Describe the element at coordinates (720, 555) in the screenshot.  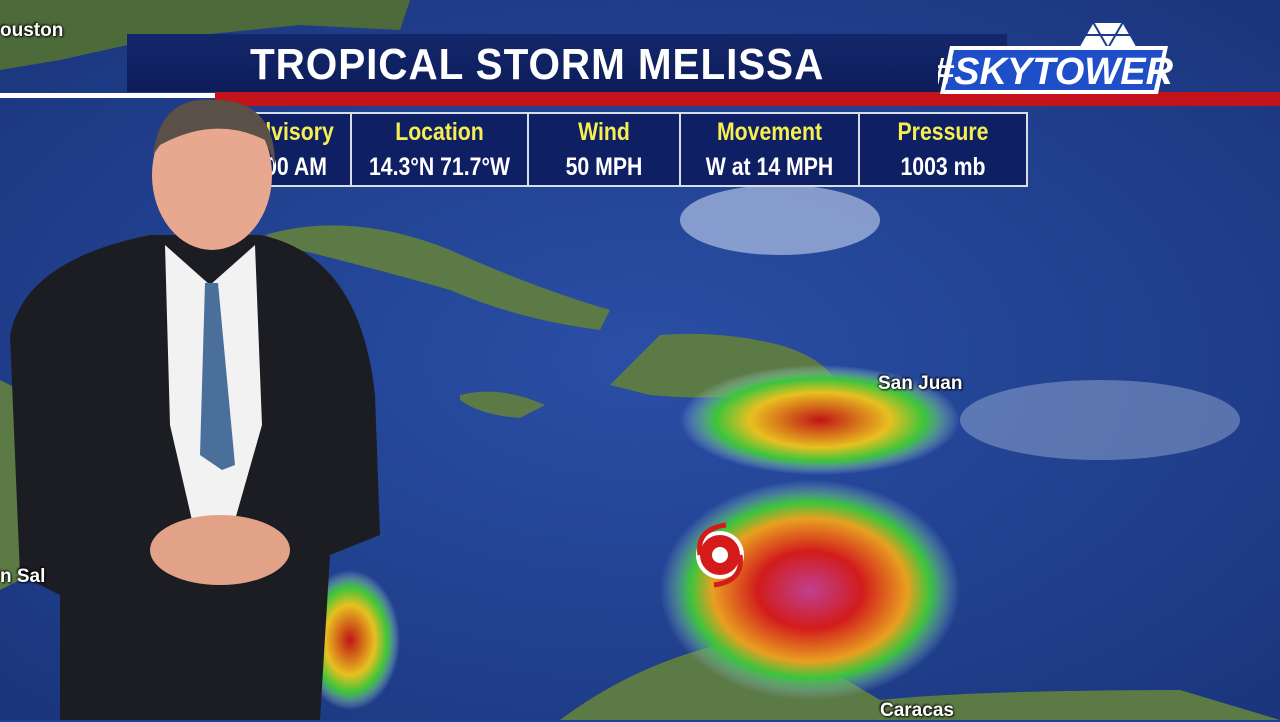
I see `tropical-storm-icon` at that location.